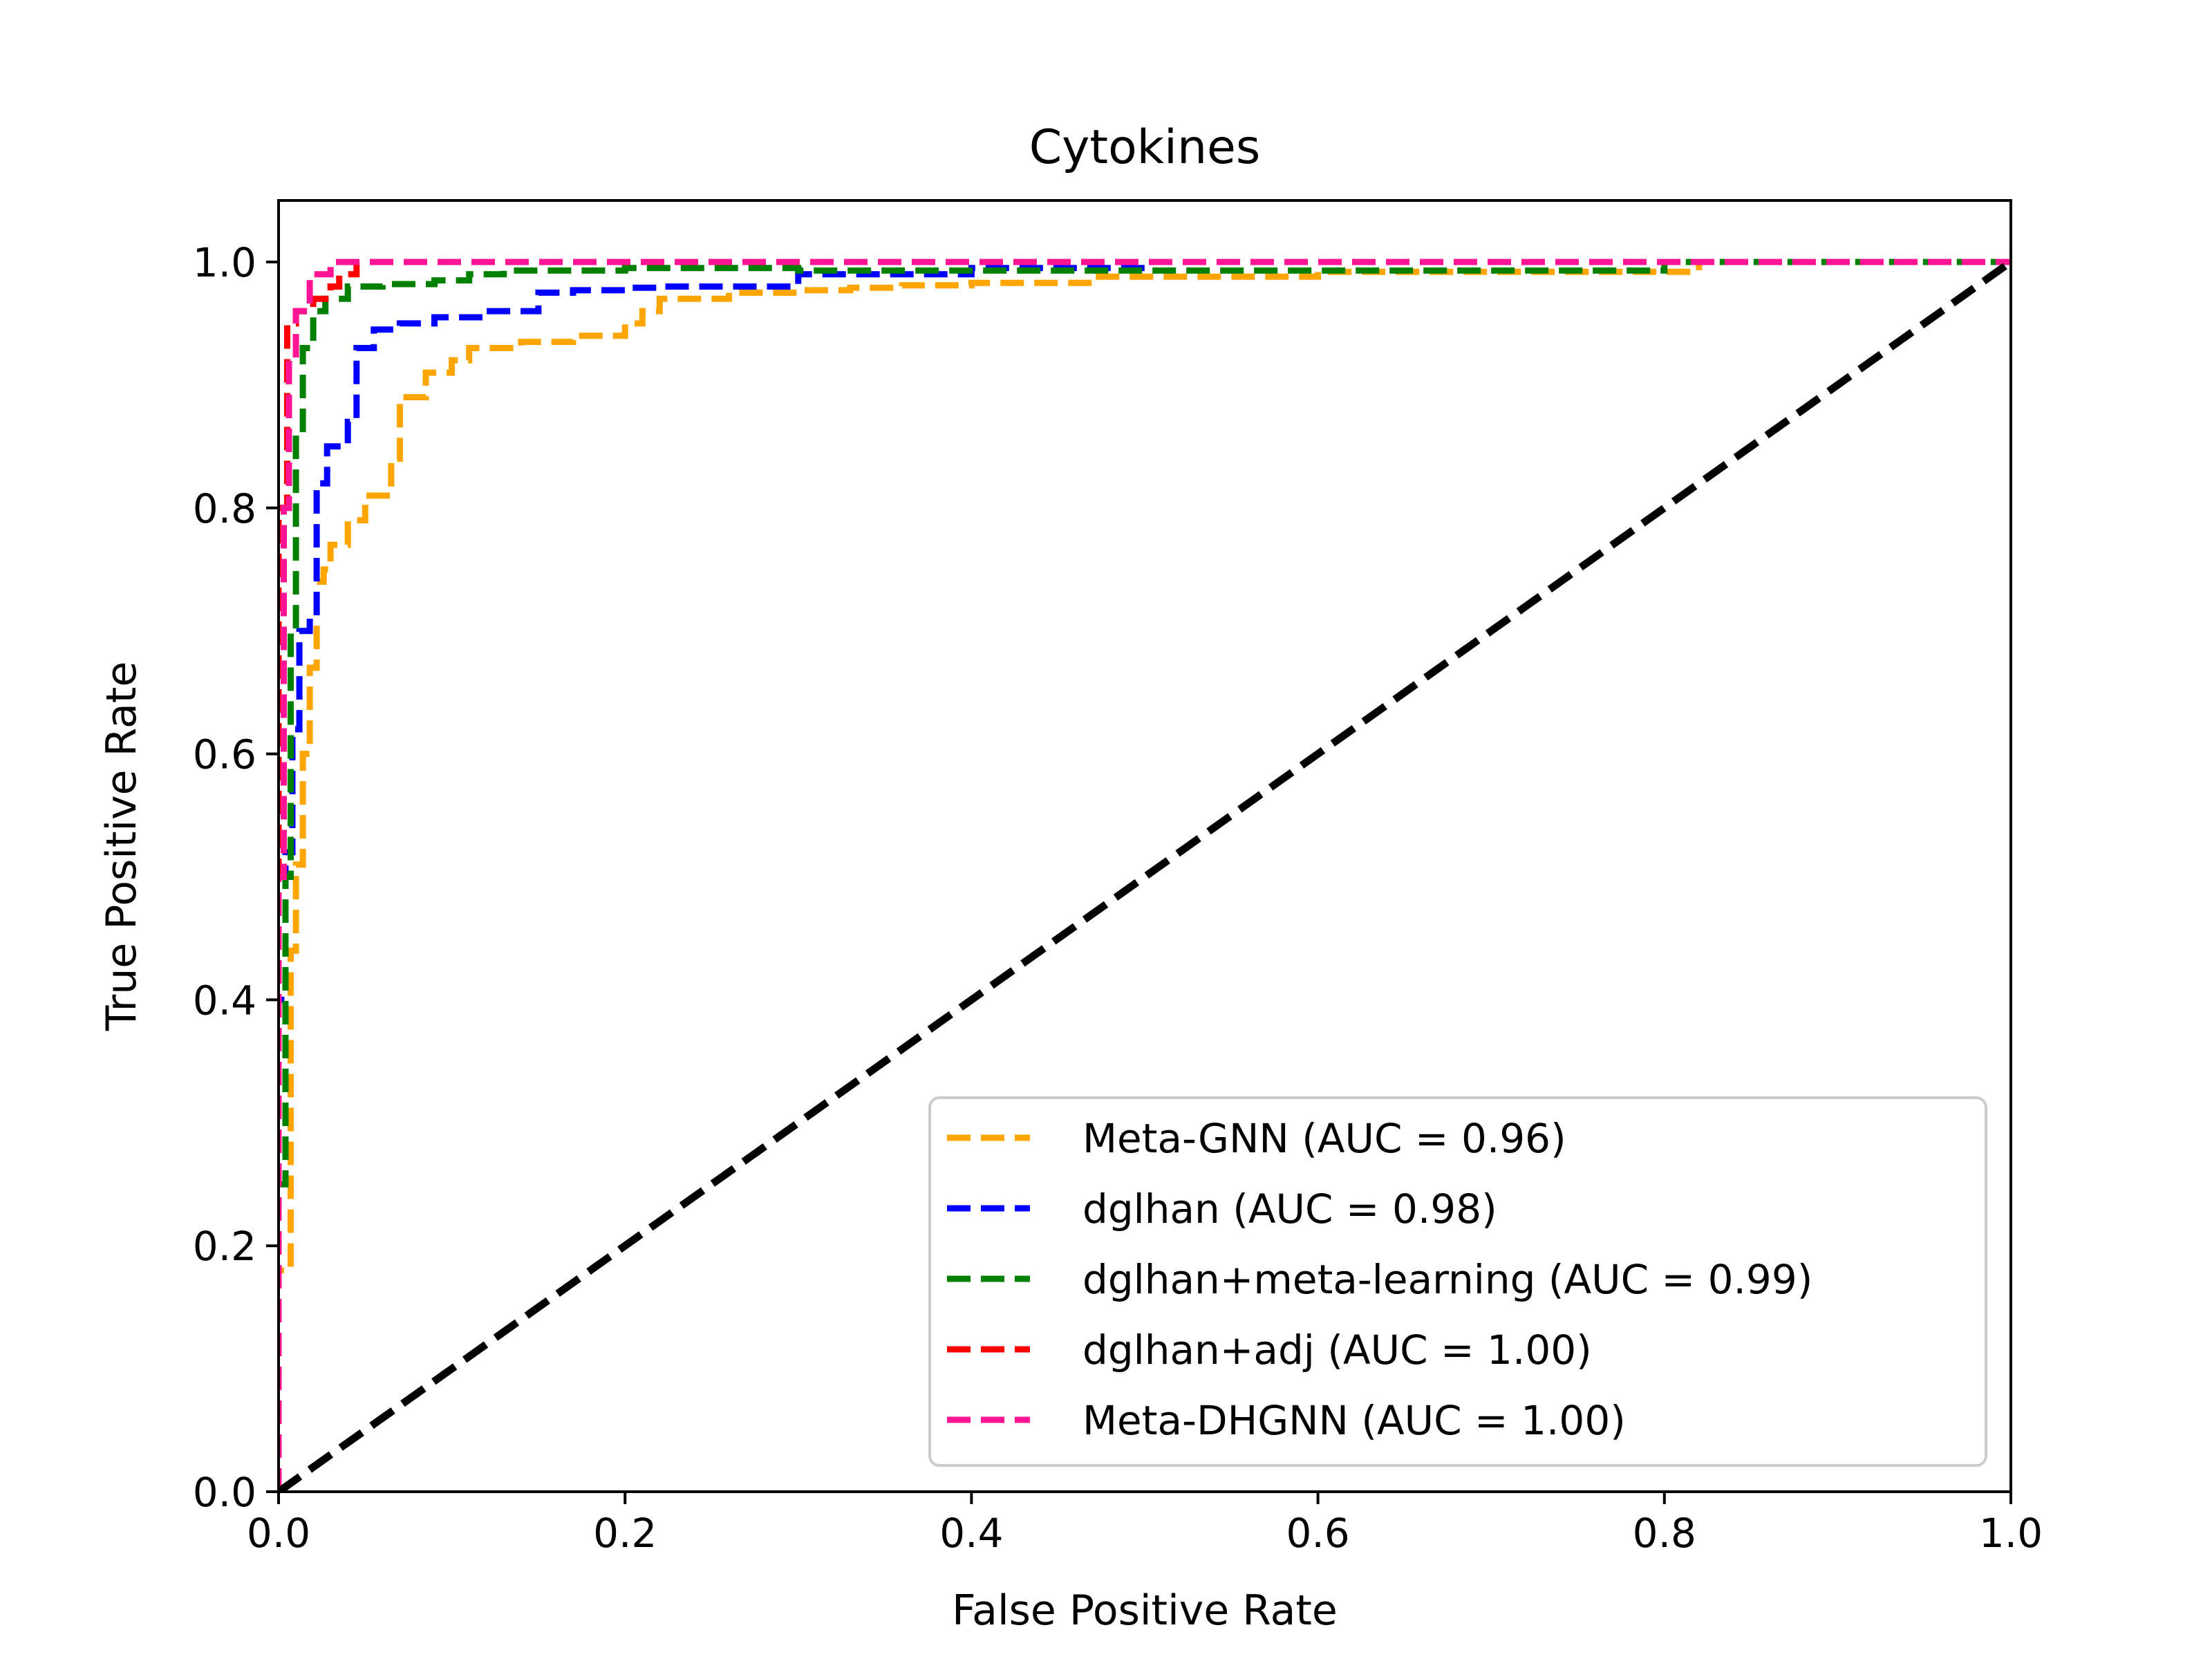  Describe the element at coordinates (225, 1246) in the screenshot. I see `y-tick-label: 0.2` at that location.